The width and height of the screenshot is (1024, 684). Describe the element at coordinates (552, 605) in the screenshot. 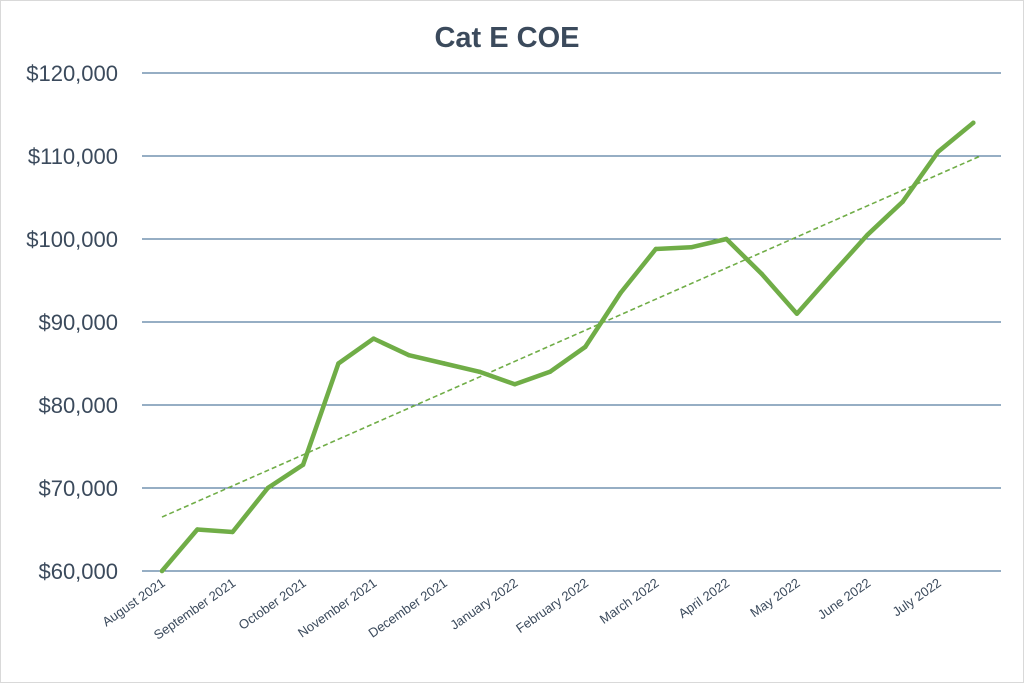

I see `x-tick-label: February 2022` at that location.